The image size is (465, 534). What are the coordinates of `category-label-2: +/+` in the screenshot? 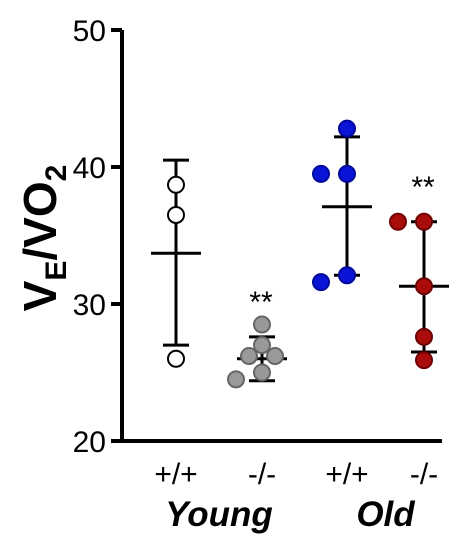 It's located at (346, 474).